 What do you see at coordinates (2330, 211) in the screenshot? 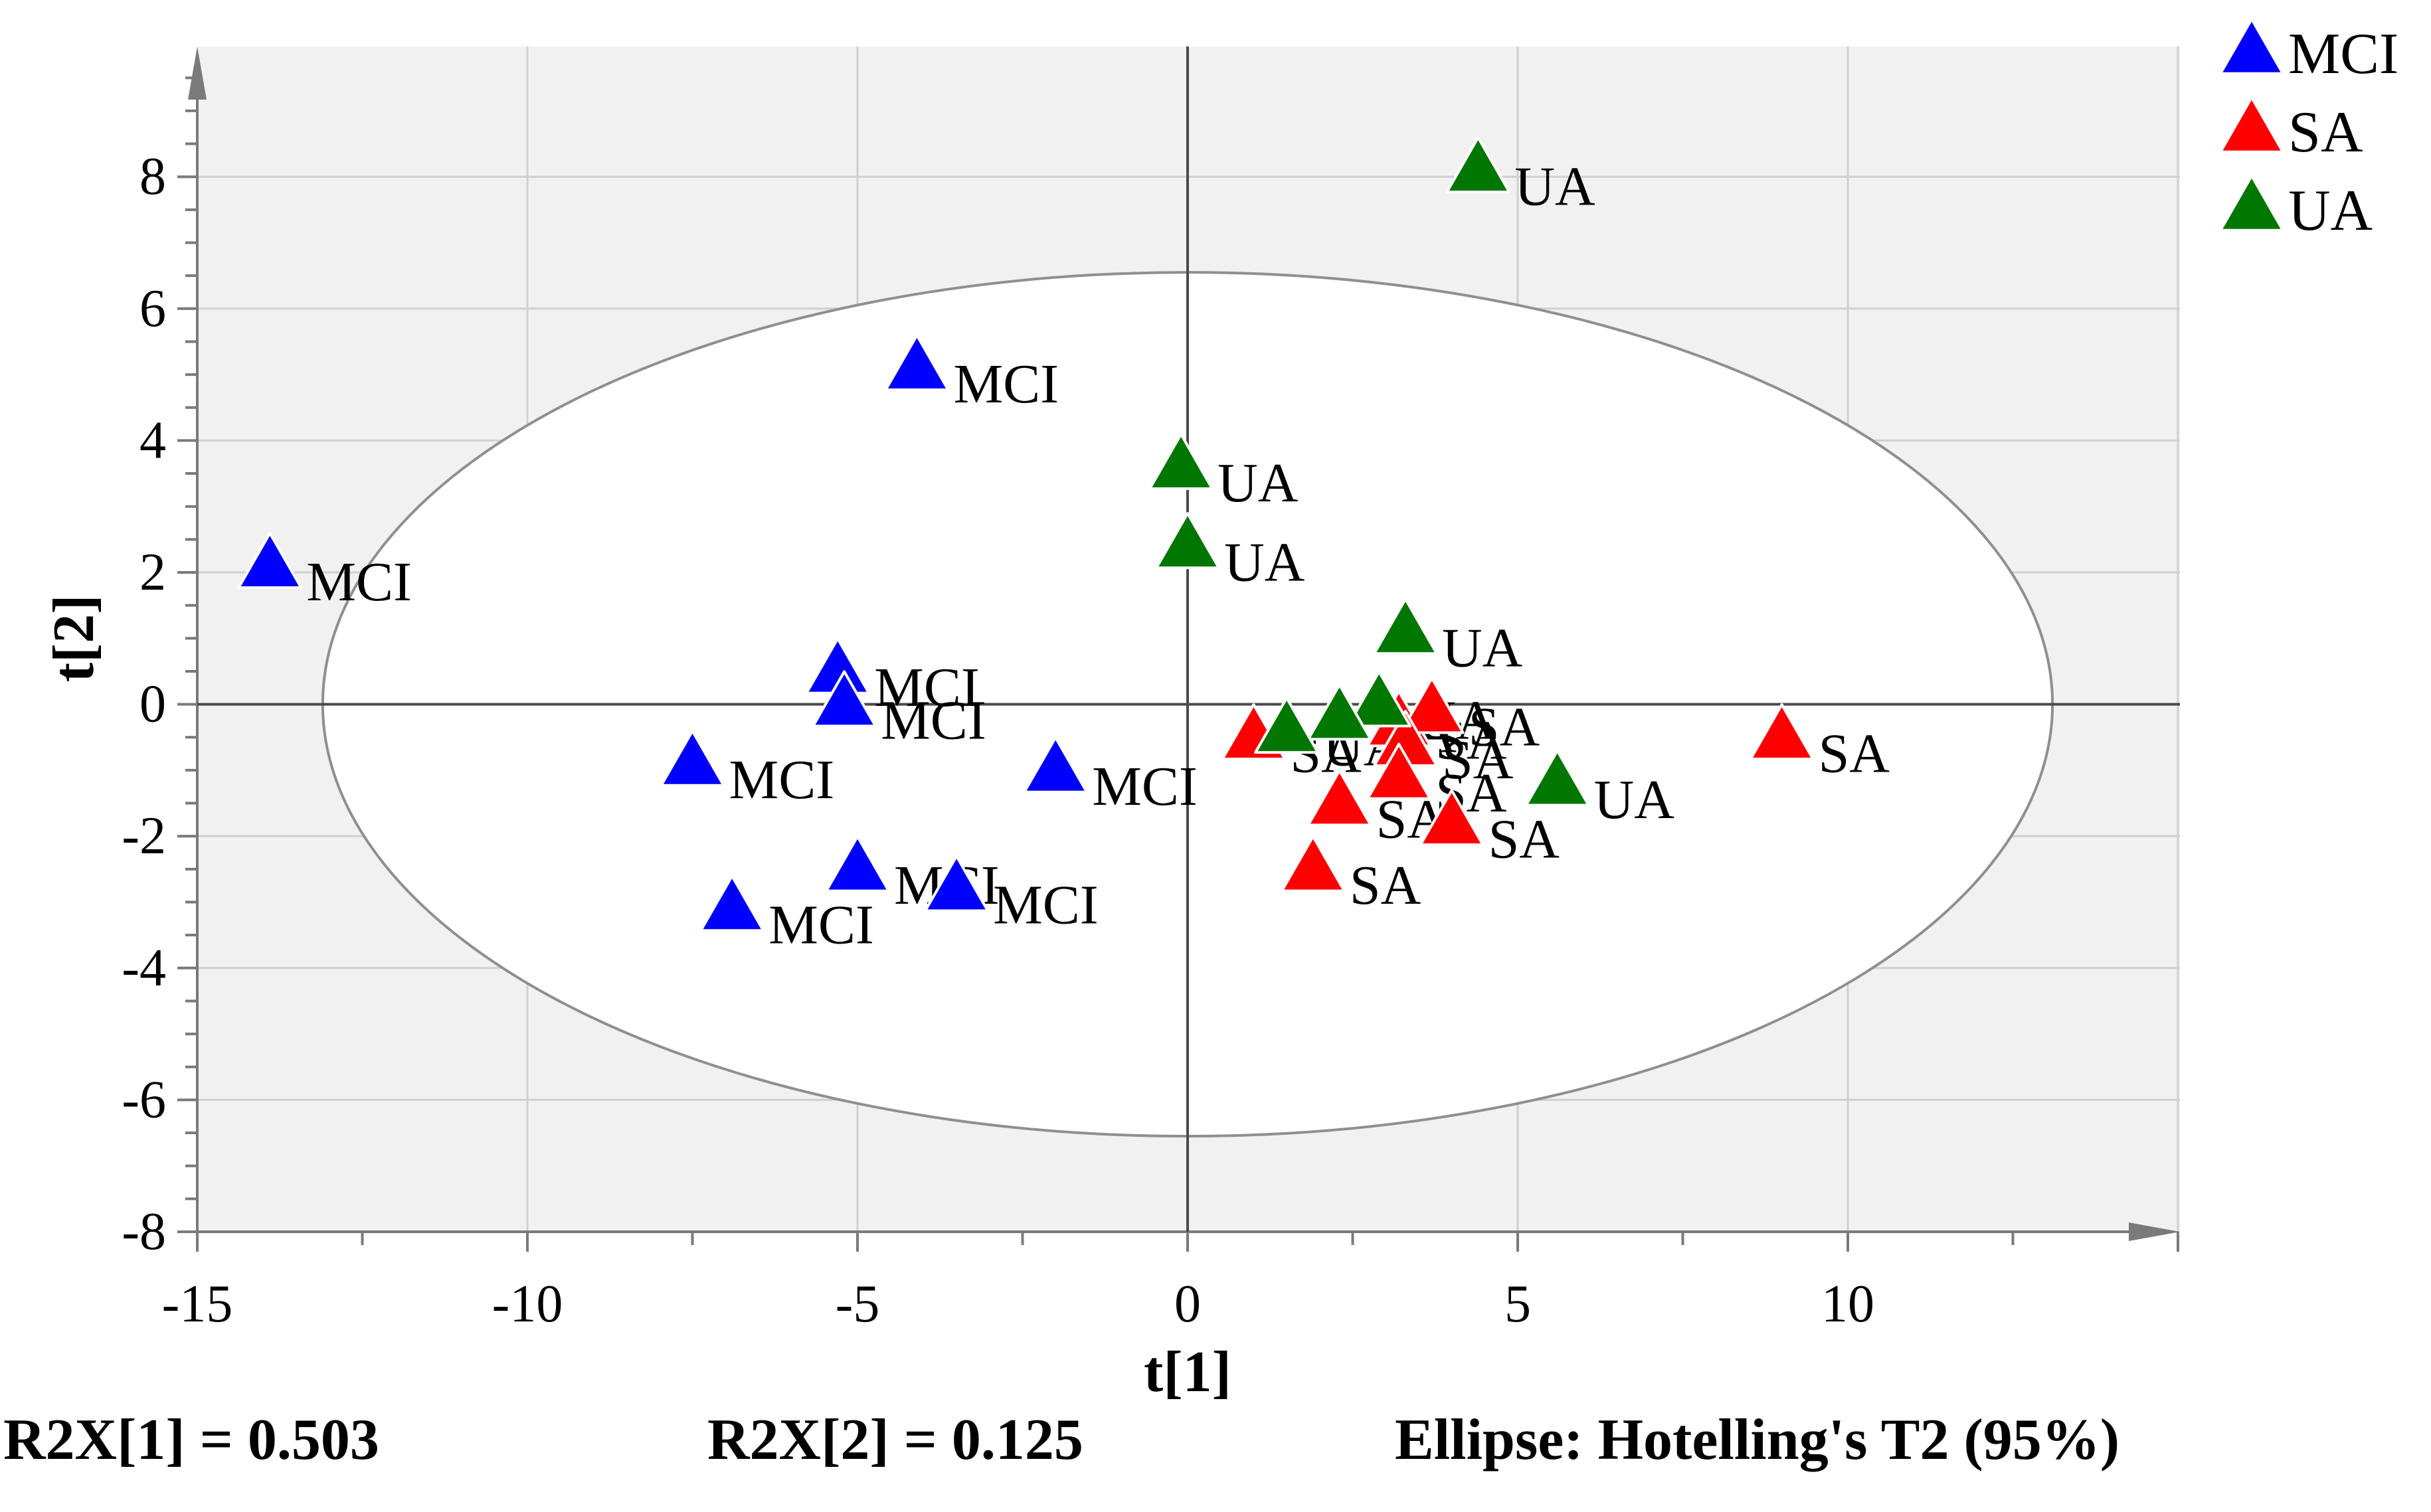
I see `legend-ua-label: UA` at bounding box center [2330, 211].